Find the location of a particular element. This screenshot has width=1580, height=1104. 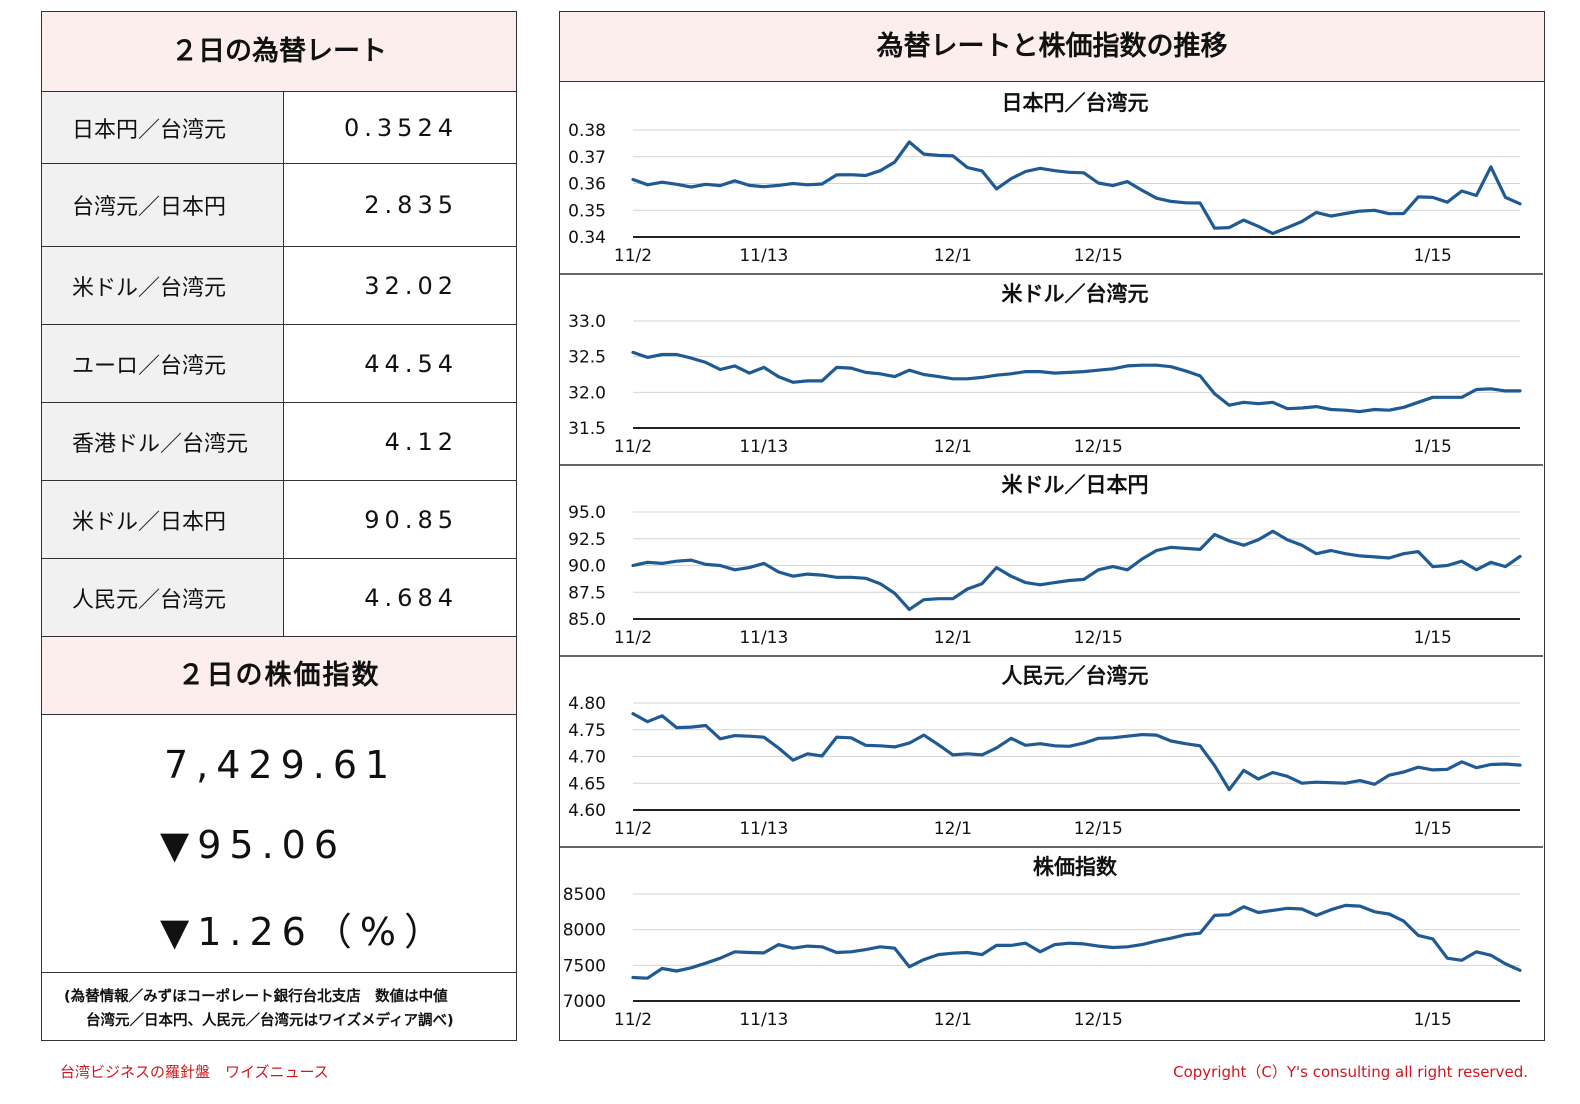

rate-row-jpy-twd: 日本円／台湾元 0.3524 is located at coordinates (279, 128).